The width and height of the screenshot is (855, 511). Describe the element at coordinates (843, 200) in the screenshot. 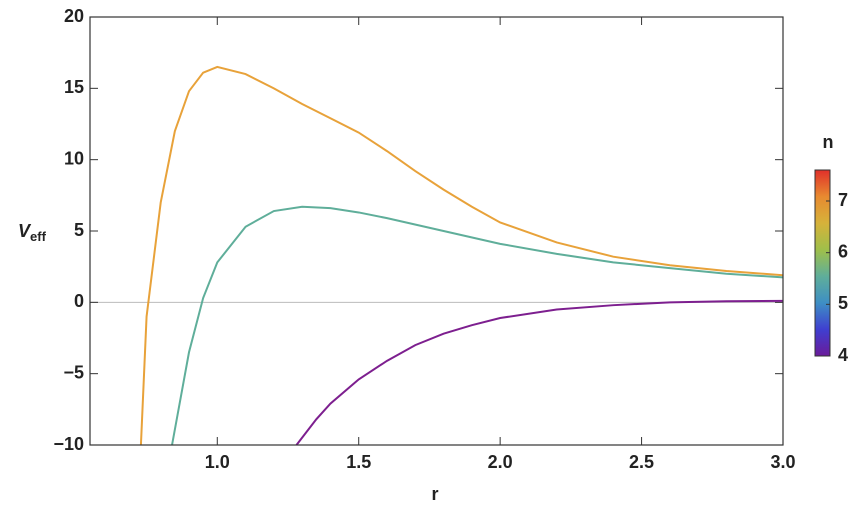

I see `colorbar-tick-label: 7` at that location.